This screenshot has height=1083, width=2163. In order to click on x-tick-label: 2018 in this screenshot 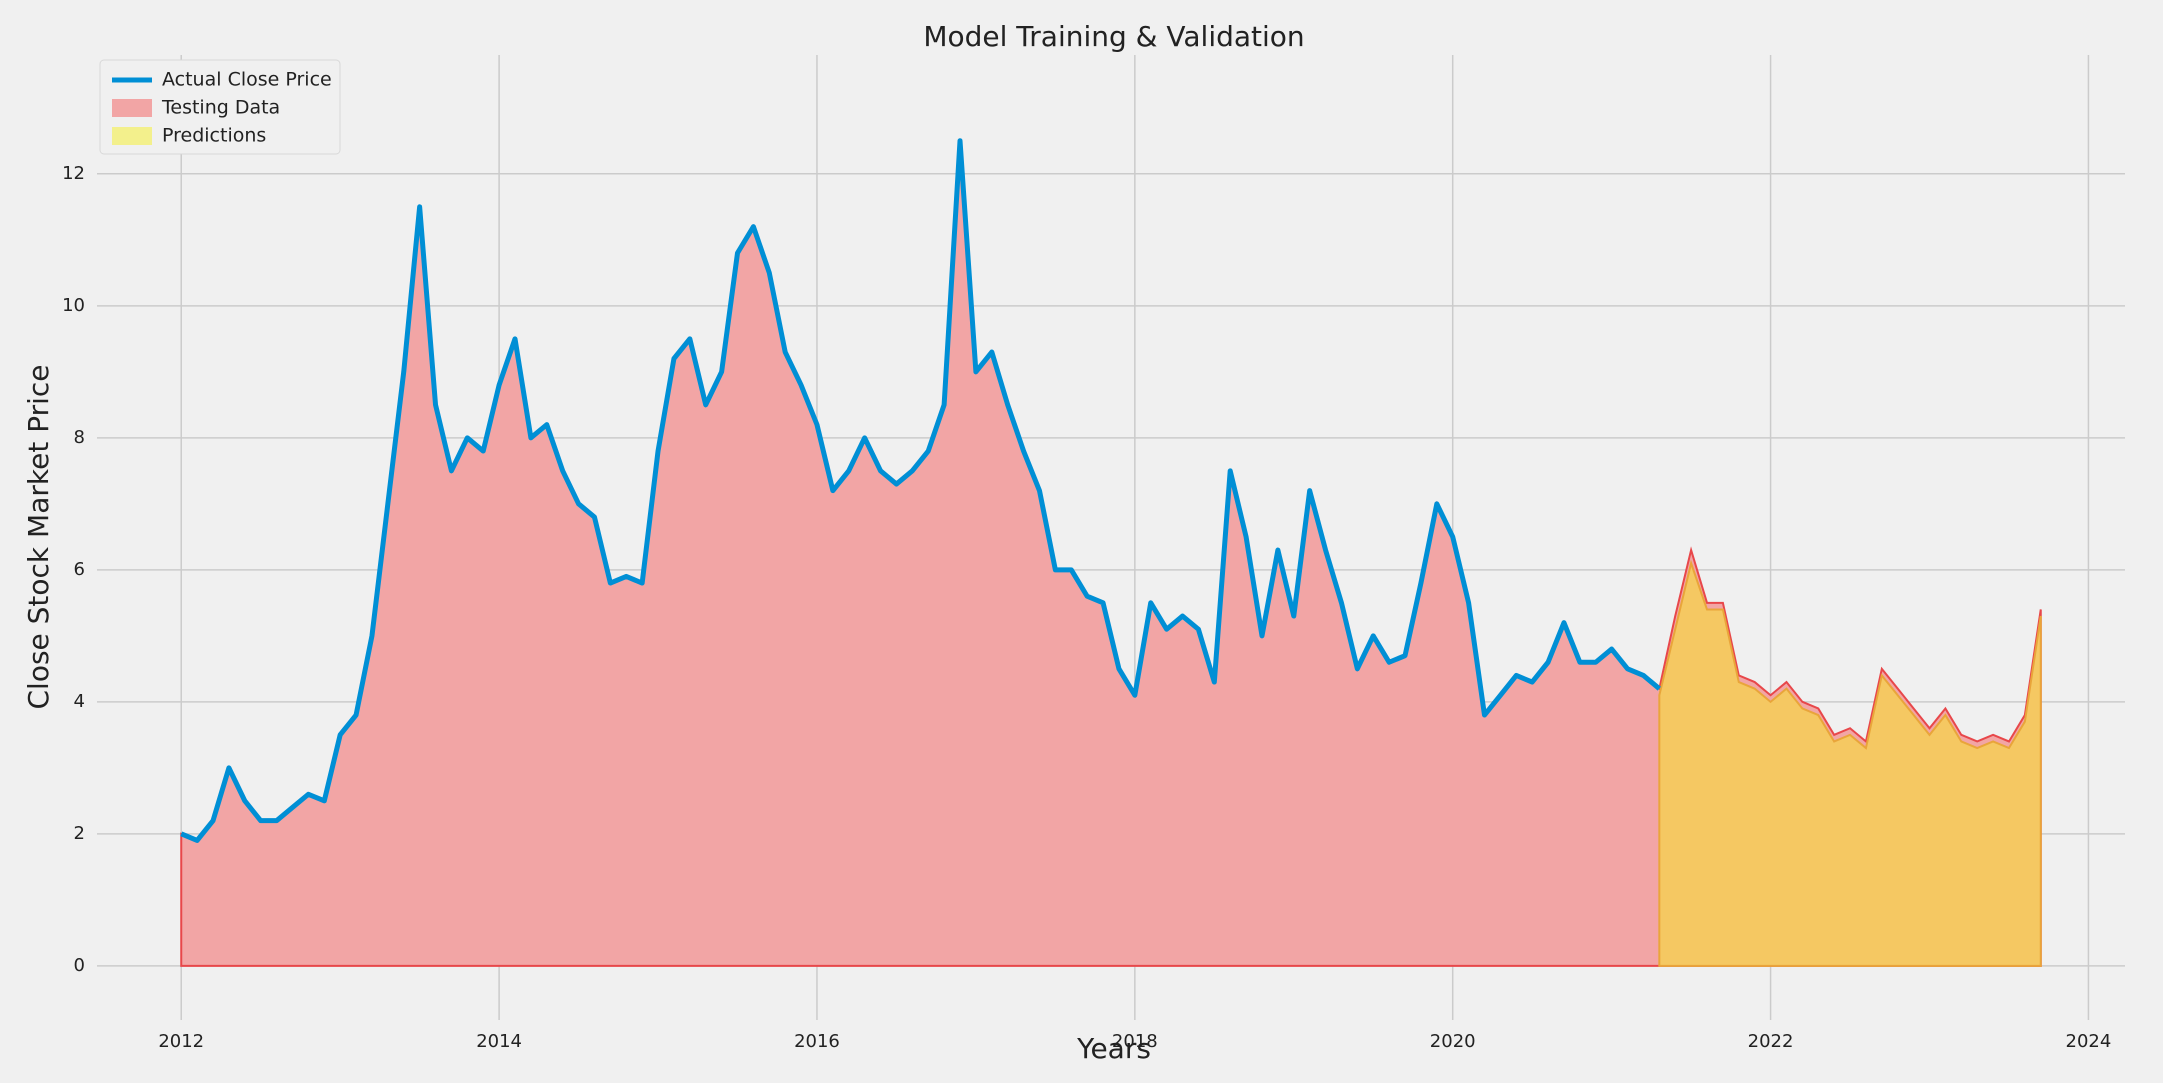, I will do `click(1135, 1041)`.